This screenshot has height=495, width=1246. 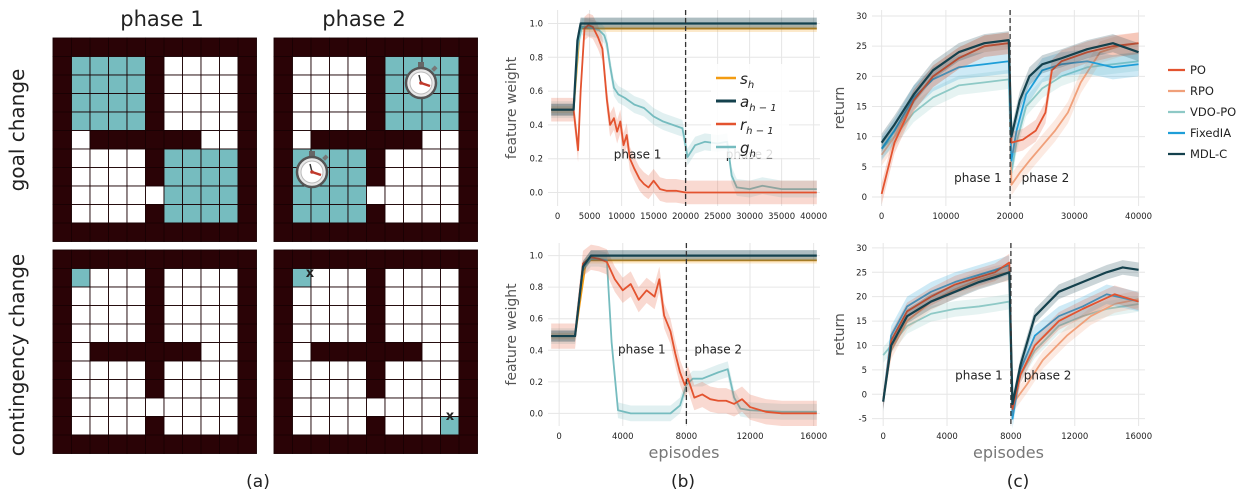 I want to click on y-tick-label: 0.6, so click(x=536, y=92).